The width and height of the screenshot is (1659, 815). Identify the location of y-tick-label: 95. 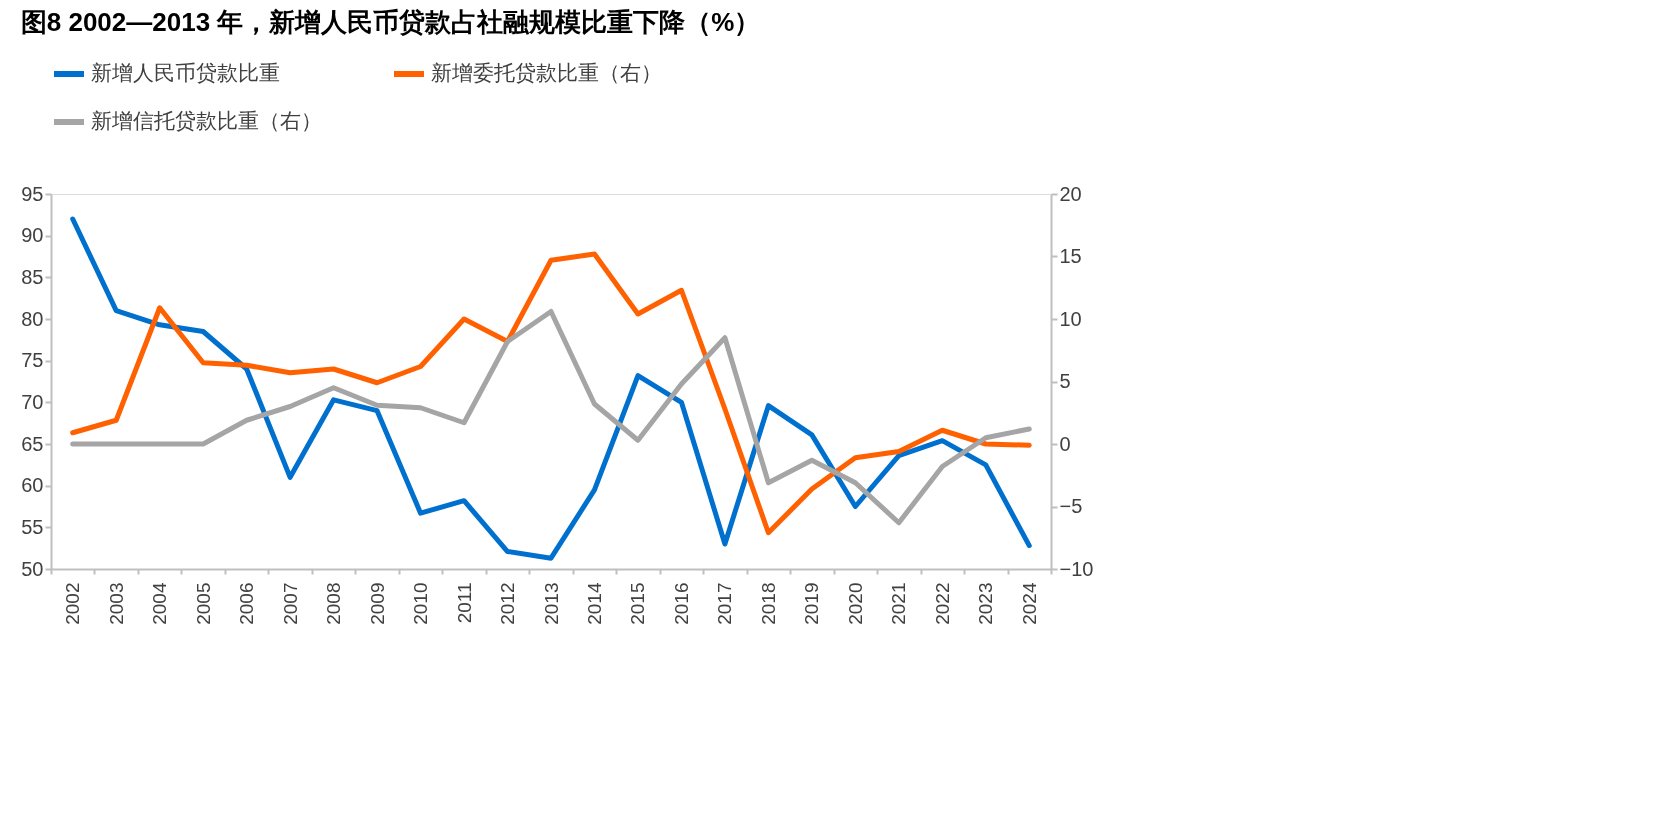
(32, 193).